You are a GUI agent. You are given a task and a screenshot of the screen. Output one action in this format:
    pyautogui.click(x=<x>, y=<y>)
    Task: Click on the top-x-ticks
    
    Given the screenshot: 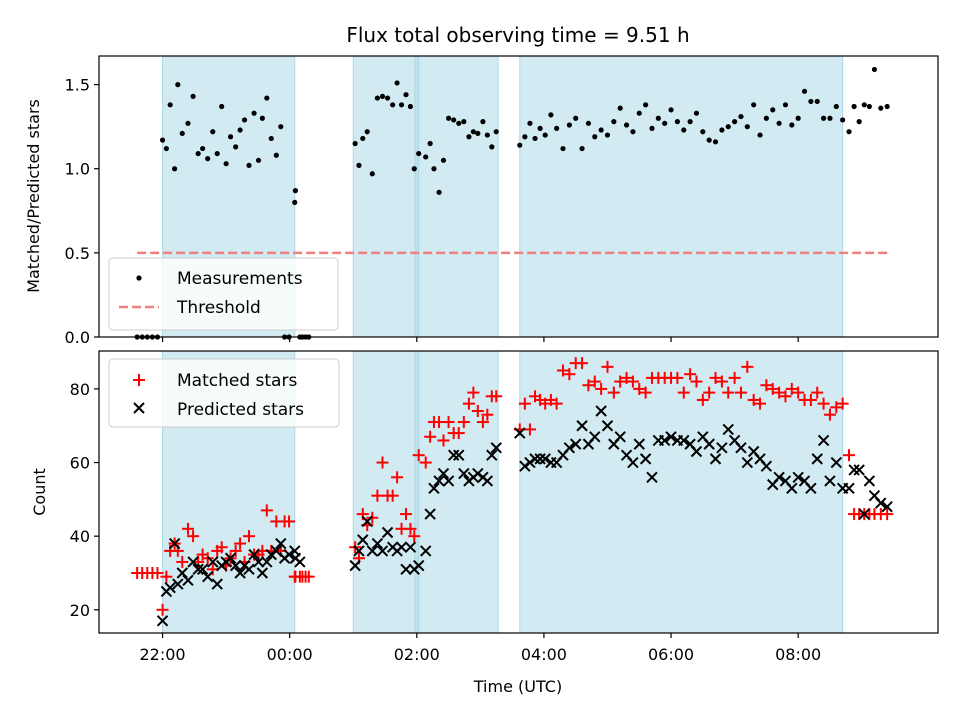 What is the action you would take?
    pyautogui.click(x=480, y=339)
    